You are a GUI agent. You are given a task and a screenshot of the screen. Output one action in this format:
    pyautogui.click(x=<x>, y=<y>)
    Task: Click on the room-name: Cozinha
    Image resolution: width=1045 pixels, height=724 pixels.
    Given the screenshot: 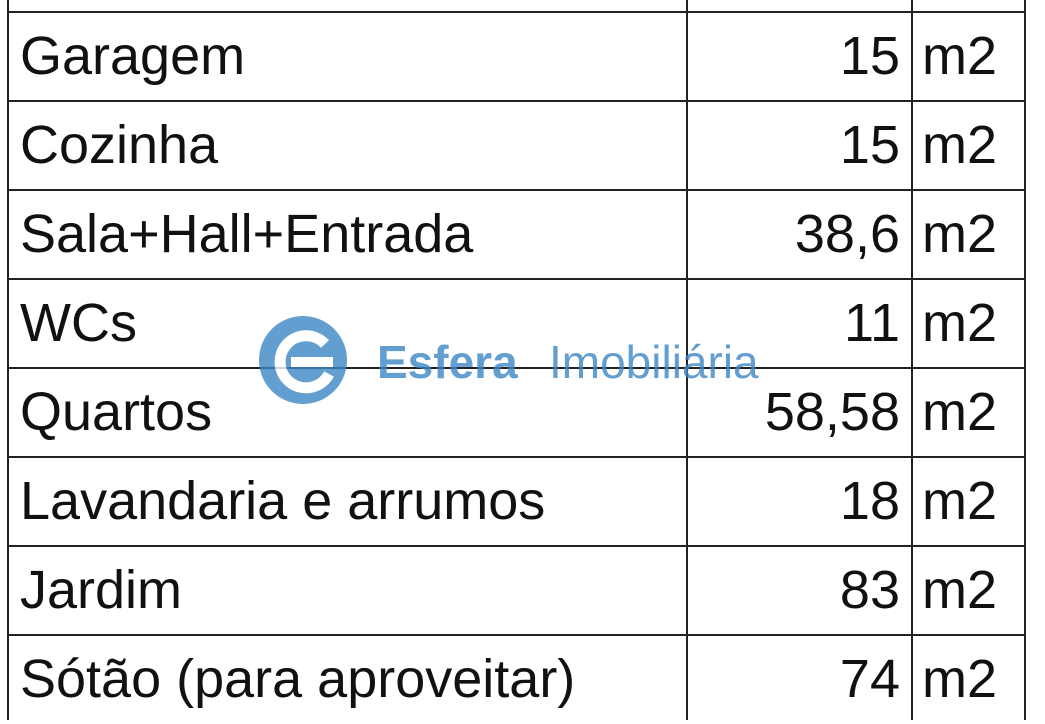 What is the action you would take?
    pyautogui.click(x=119, y=145)
    